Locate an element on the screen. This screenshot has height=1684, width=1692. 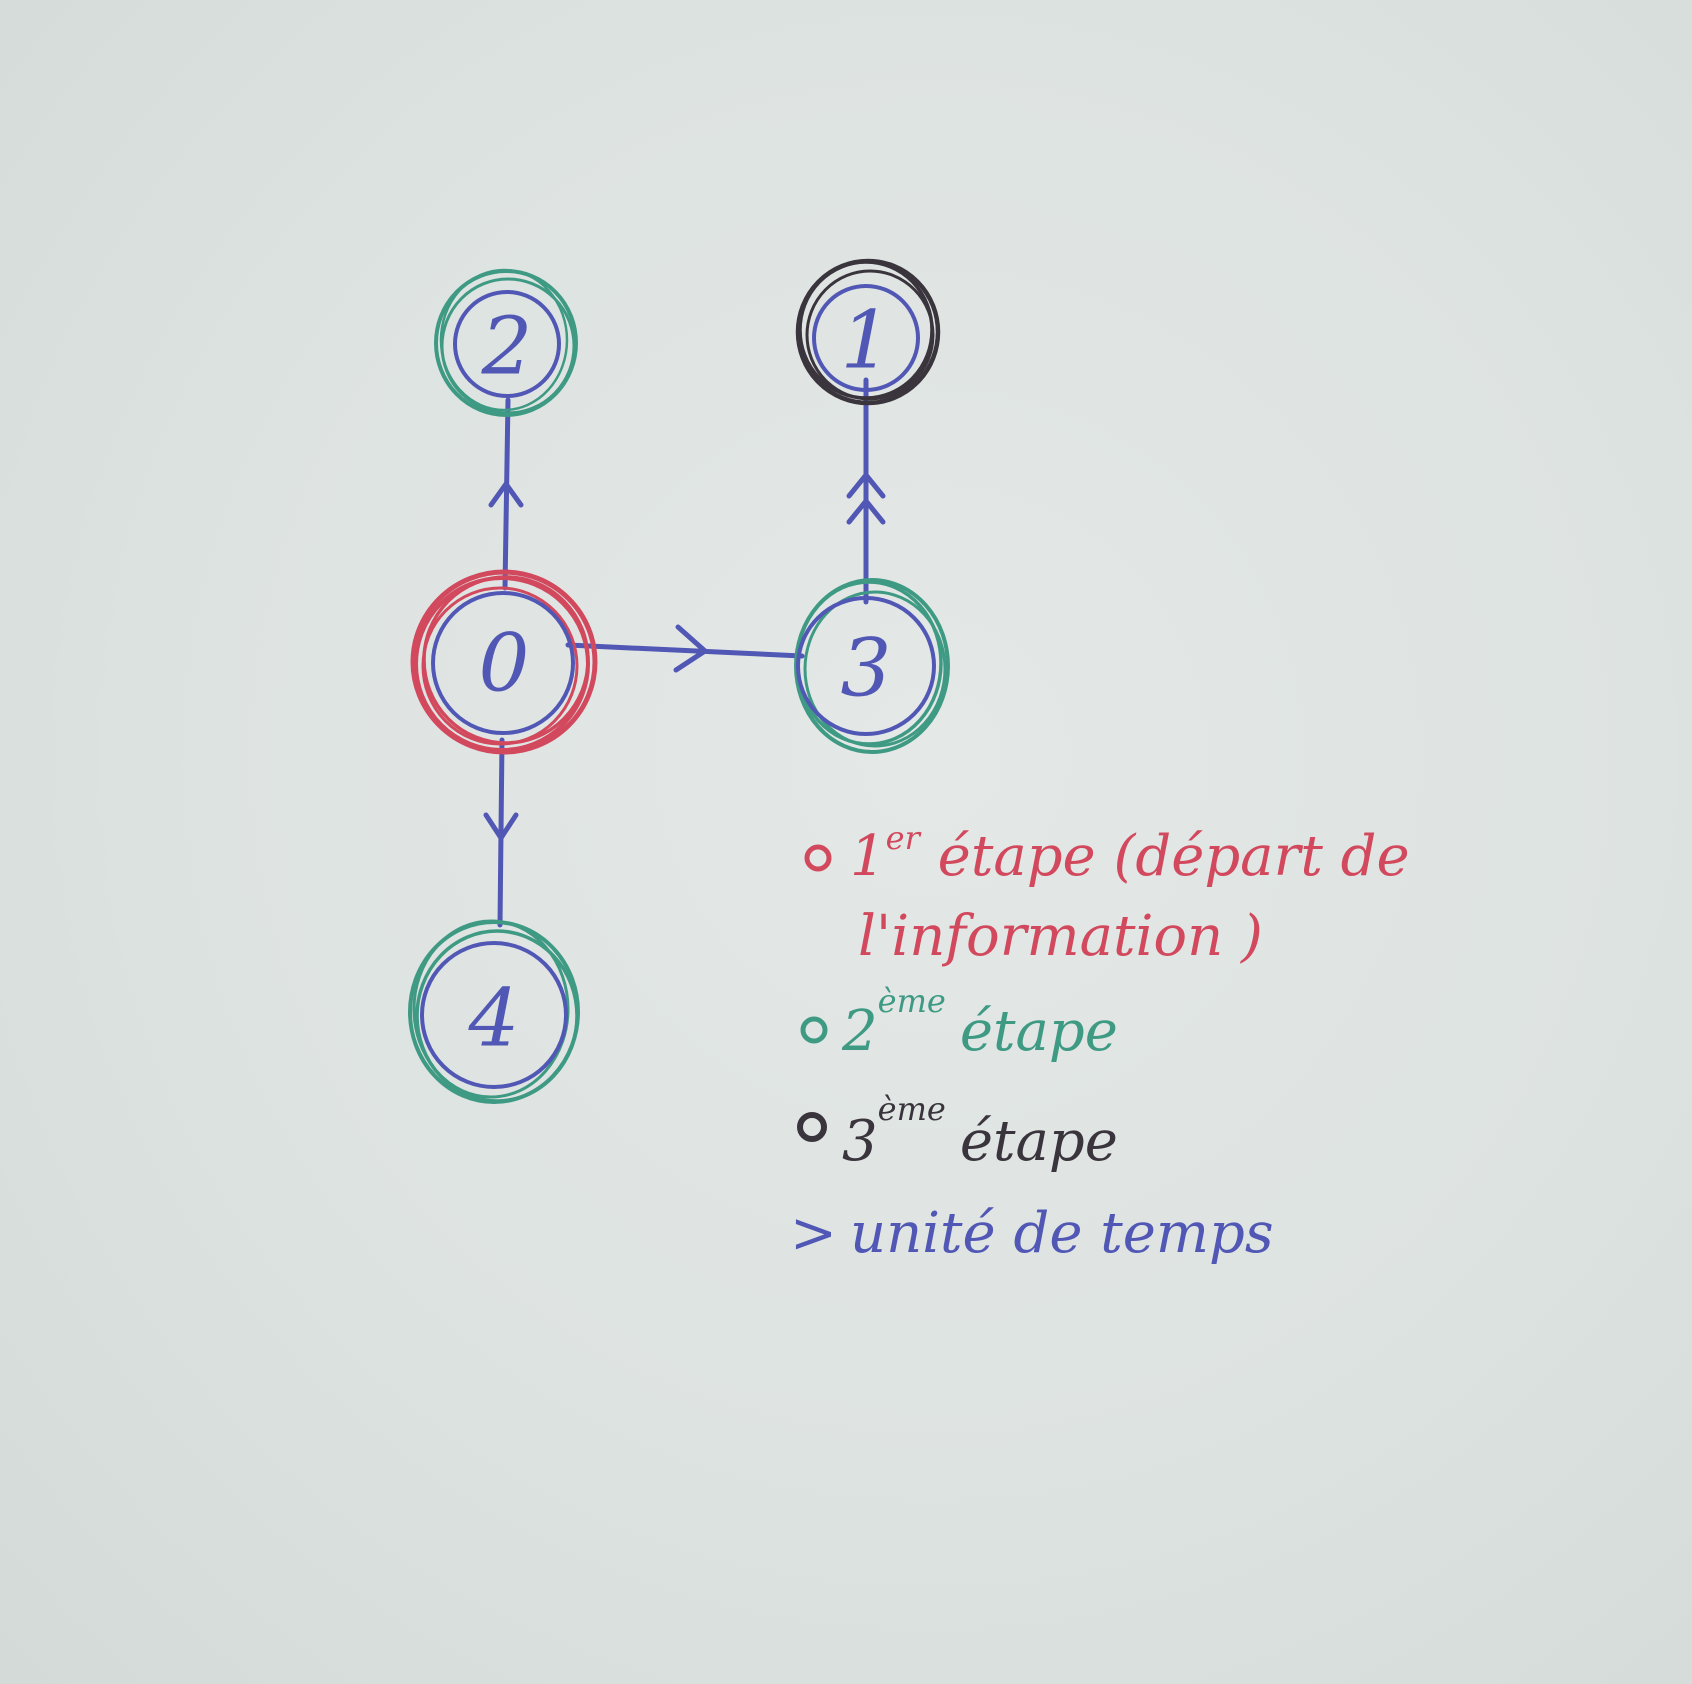
node-1: 1 is located at coordinates (868, 332).